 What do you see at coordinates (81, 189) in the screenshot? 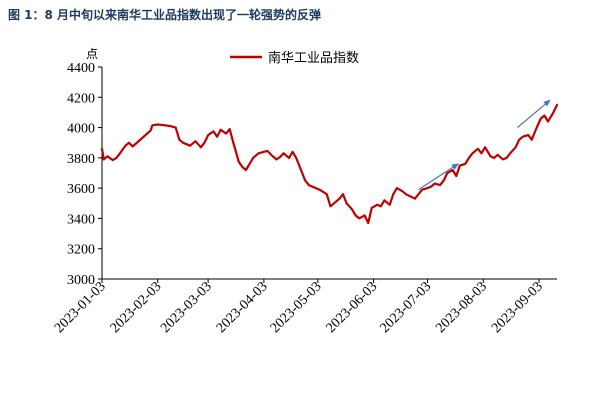
I see `y-tick-label: 3600` at bounding box center [81, 189].